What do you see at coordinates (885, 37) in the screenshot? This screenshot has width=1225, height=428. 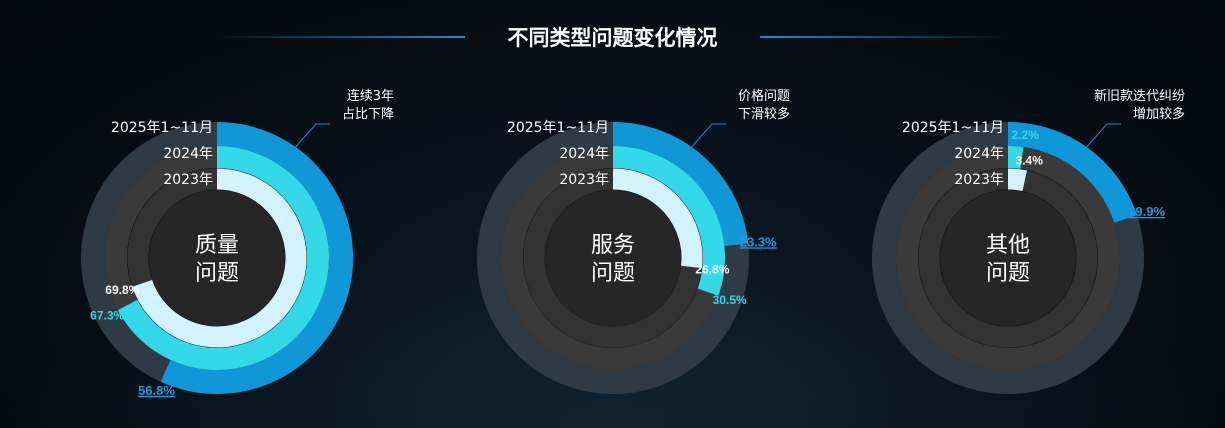 I see `title-divider-right` at bounding box center [885, 37].